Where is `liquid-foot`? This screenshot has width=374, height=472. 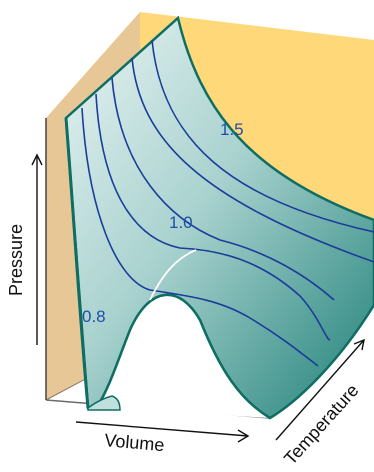
liquid-foot is located at coordinates (104, 403).